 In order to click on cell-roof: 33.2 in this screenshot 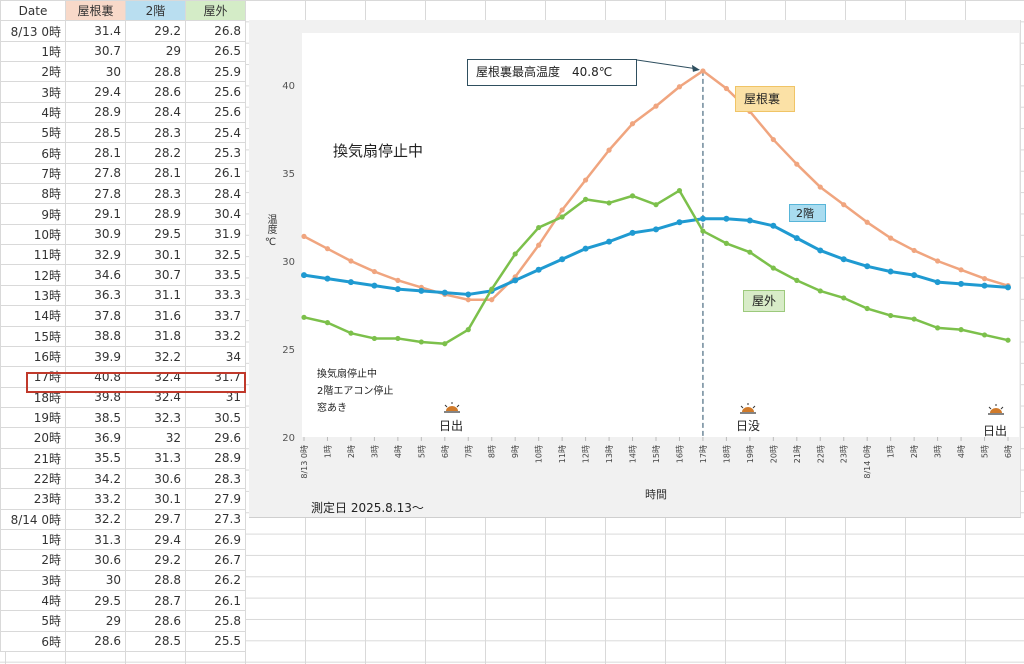, I will do `click(95, 499)`.